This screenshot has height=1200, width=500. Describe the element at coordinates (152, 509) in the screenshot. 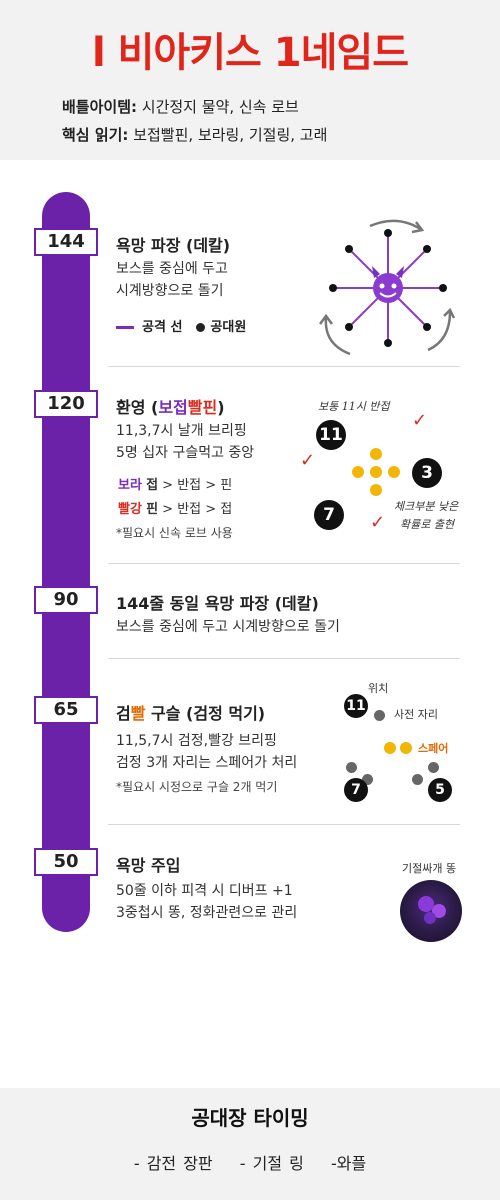

I see `priority-key: 핀` at that location.